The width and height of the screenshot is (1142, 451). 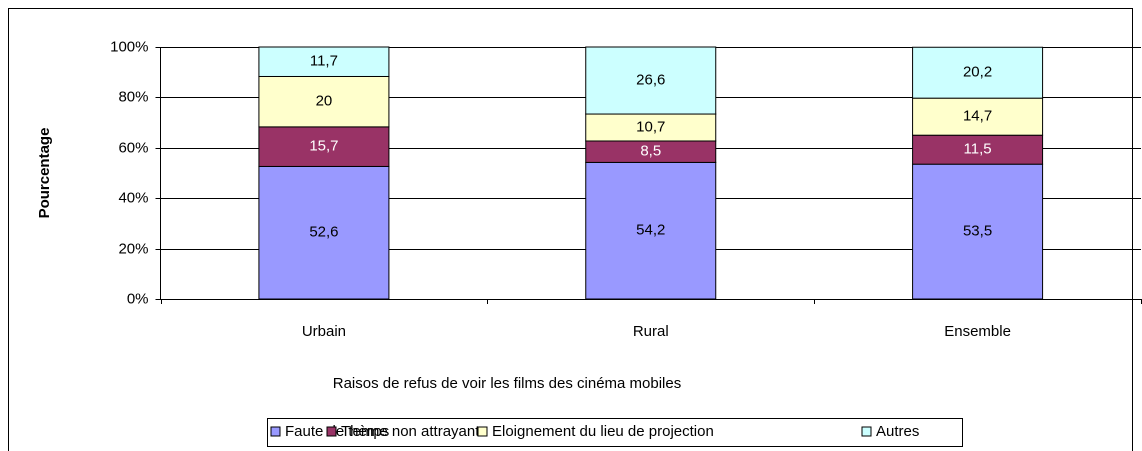 I want to click on x-tick-label: Rural, so click(x=651, y=331).